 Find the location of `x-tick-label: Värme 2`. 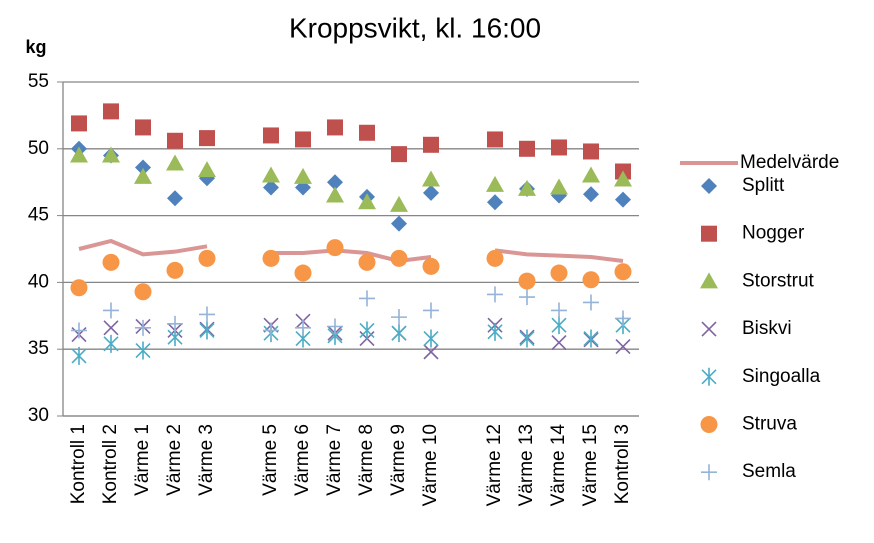

x-tick-label: Värme 2 is located at coordinates (174, 460).